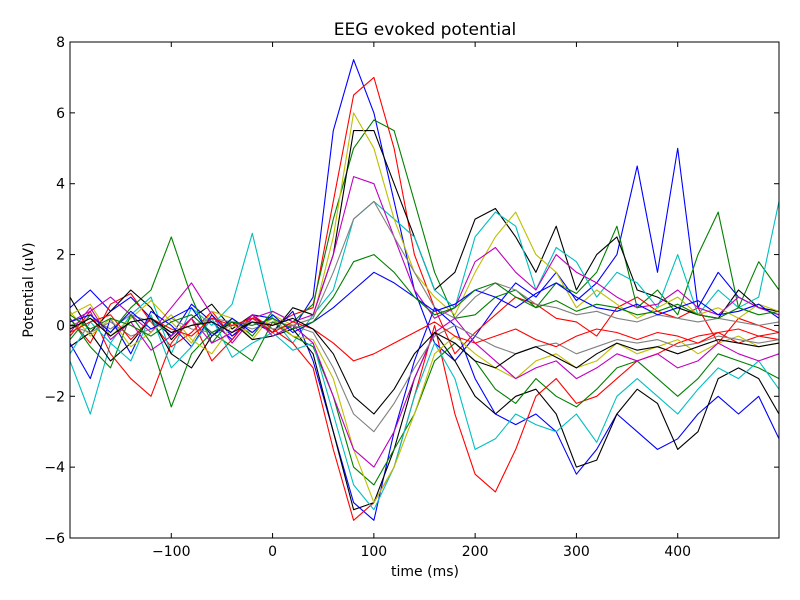  What do you see at coordinates (272, 552) in the screenshot?
I see `x-tick-label: 0` at bounding box center [272, 552].